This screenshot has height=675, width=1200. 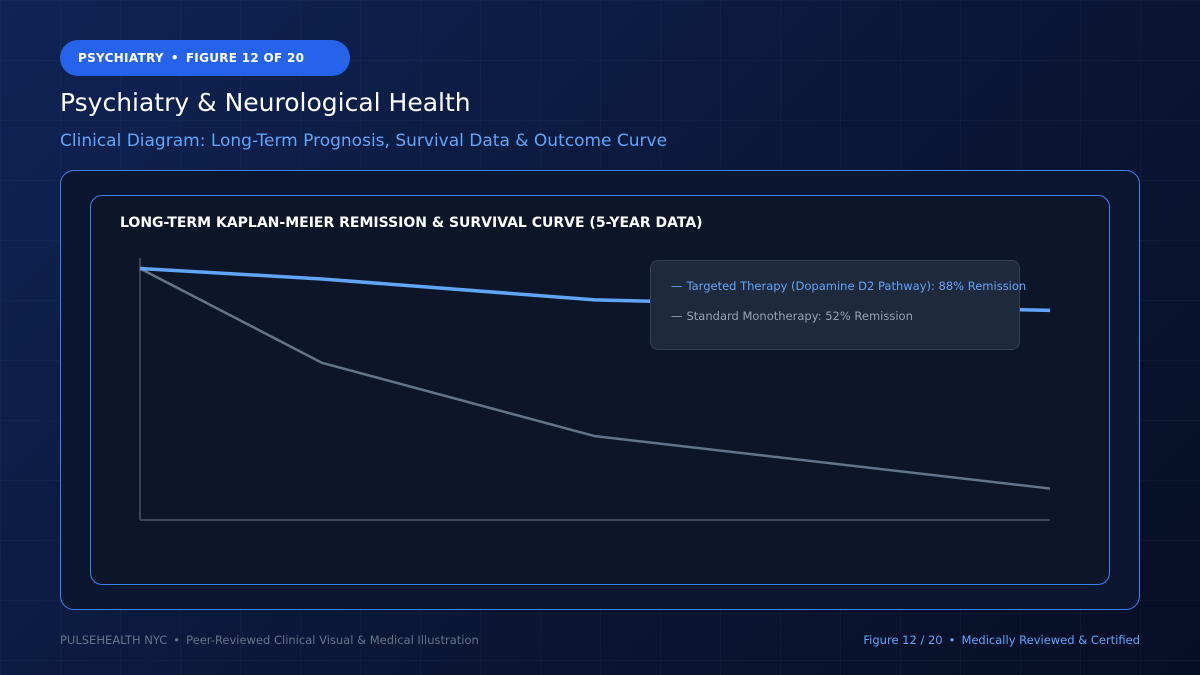 I want to click on legend-item-standard-monotherapy: — Standard Monotherapy: 52% Remission, so click(x=845, y=322).